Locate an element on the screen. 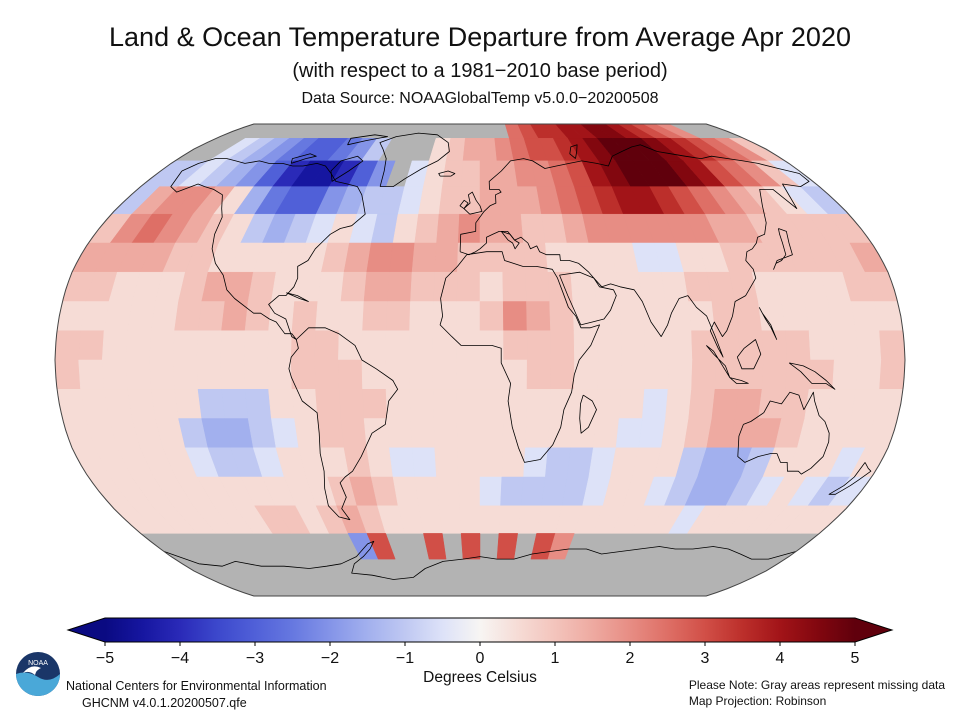 This screenshot has width=960, height=710. colorbar-tick-label: −4 is located at coordinates (180, 658).